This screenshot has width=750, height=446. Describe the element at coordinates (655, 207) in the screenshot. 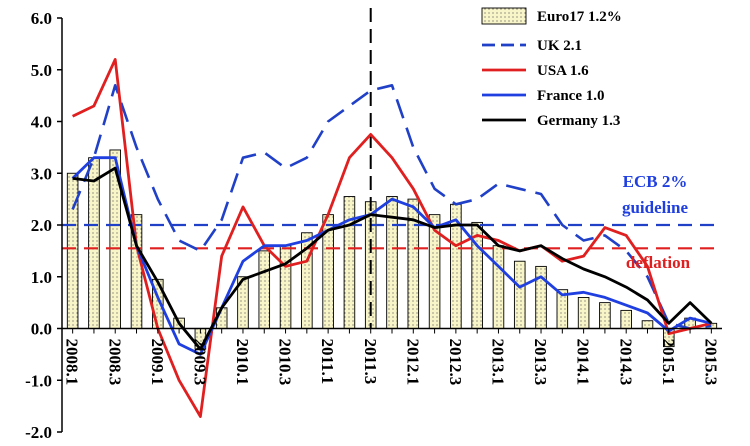

I see `annotation-guideline: guideline` at that location.